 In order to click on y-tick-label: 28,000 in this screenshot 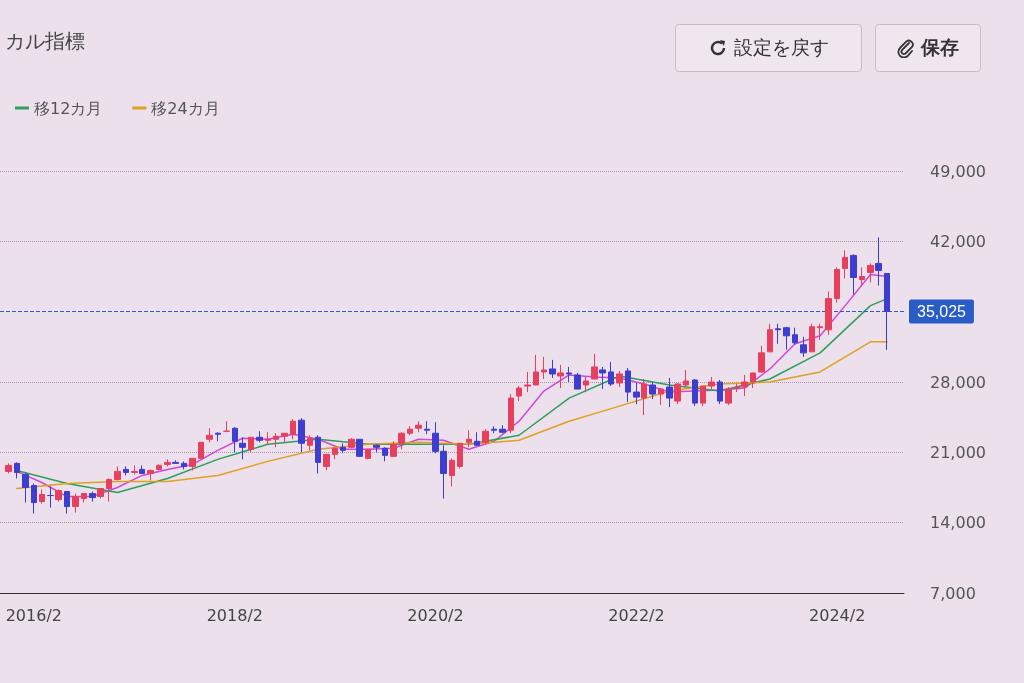, I will do `click(958, 382)`.